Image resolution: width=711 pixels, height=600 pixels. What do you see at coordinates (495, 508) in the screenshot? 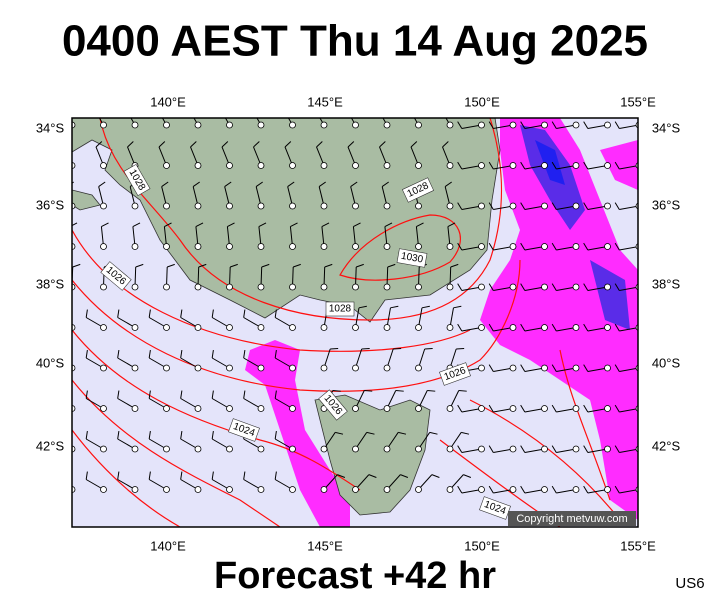
I see `isobar-label: 1024` at bounding box center [495, 508].